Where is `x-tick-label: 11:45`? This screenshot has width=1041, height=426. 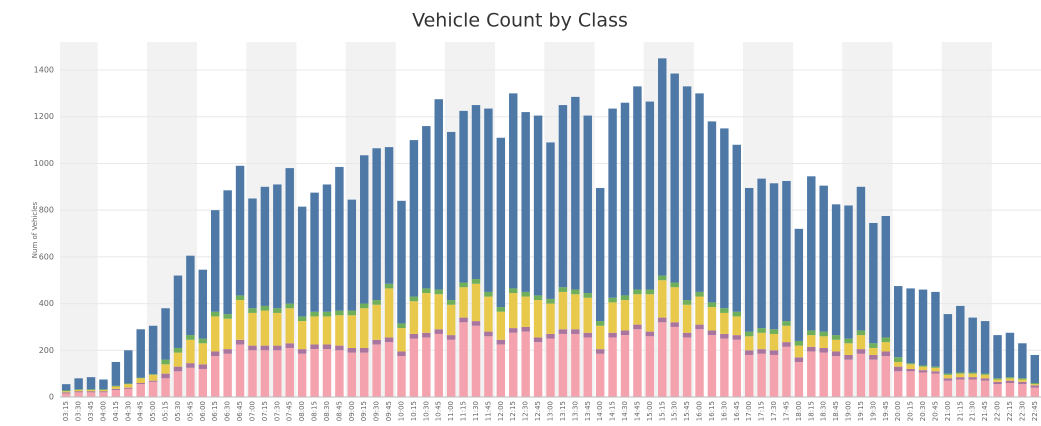 x-tick-label: 11:45 is located at coordinates (488, 411).